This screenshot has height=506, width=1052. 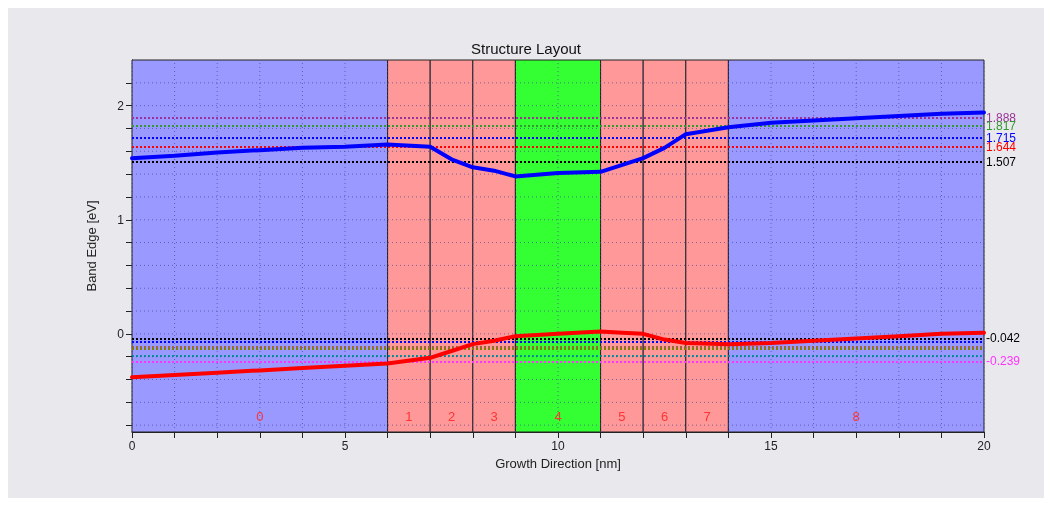 What do you see at coordinates (558, 416) in the screenshot?
I see `band-label: 4` at bounding box center [558, 416].